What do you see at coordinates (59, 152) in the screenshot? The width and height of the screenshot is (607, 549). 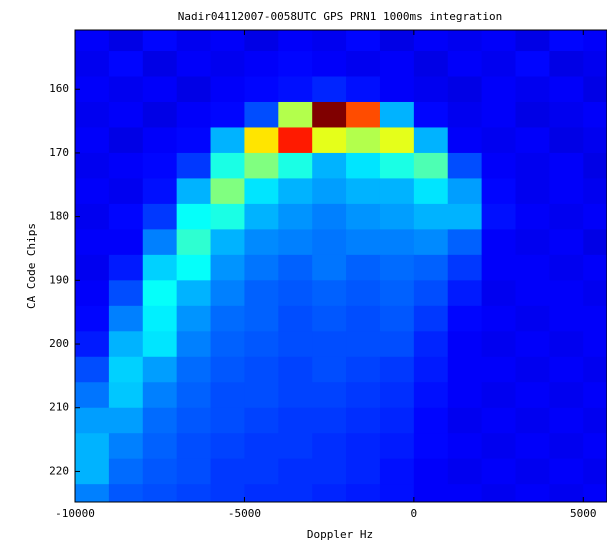 I see `y-tick-label: 170` at bounding box center [59, 152].